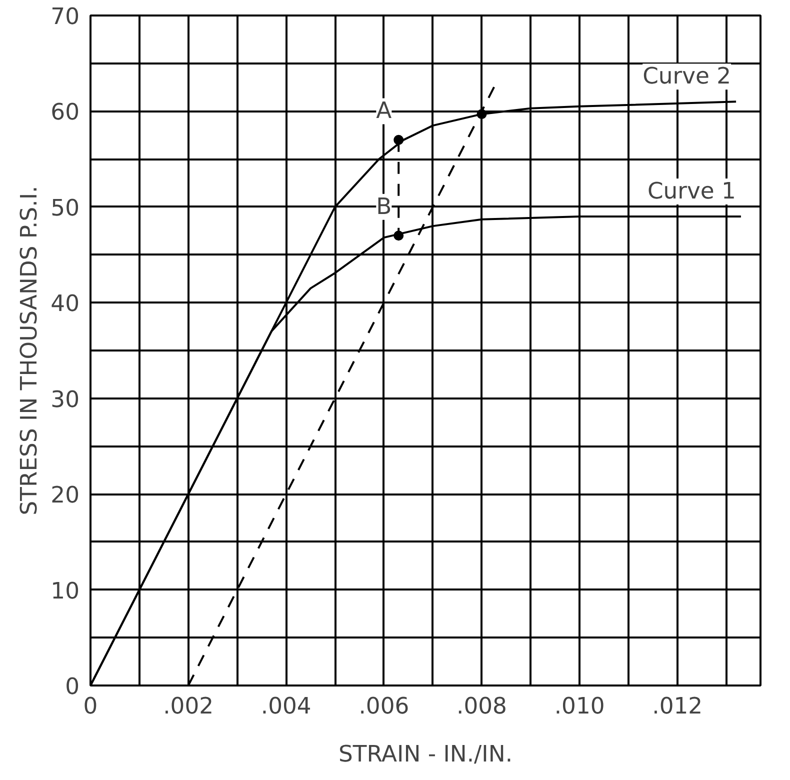 This screenshot has width=790, height=780. Describe the element at coordinates (65, 208) in the screenshot. I see `y-tick-label: 50` at that location.